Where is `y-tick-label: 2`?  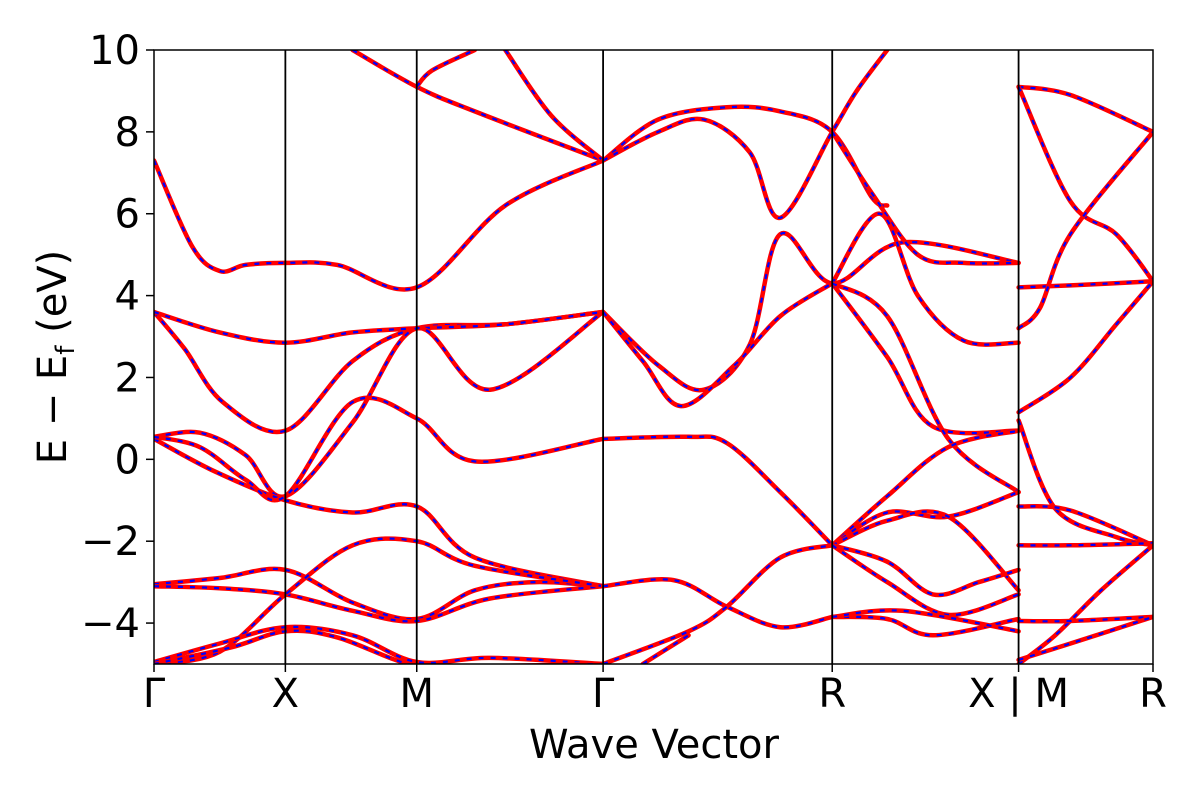
y-tick-label: 2 is located at coordinates (127, 378).